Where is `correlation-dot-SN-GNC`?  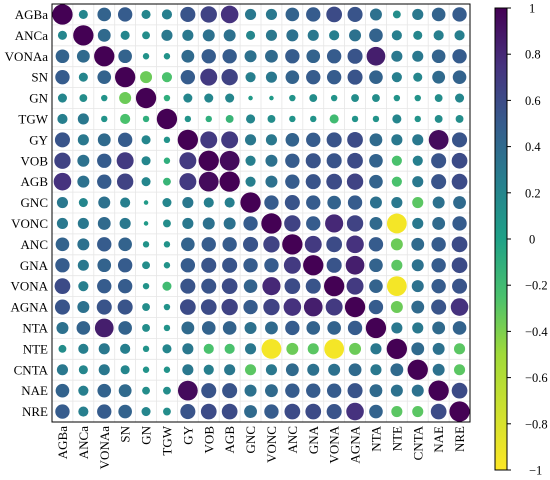 correlation-dot-SN-GNC is located at coordinates (250, 77).